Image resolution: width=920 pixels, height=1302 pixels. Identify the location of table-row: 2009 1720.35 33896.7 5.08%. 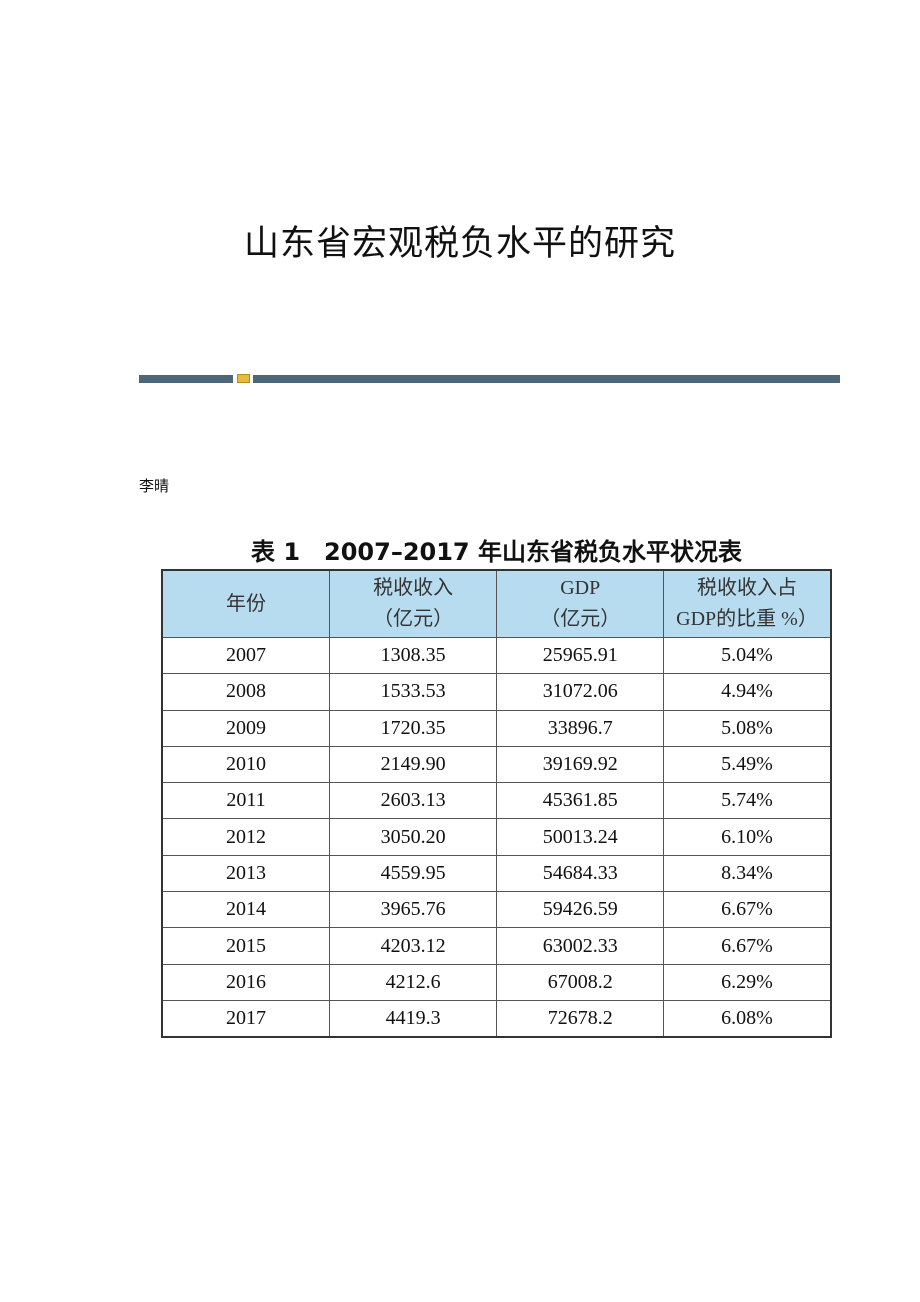
(496, 728).